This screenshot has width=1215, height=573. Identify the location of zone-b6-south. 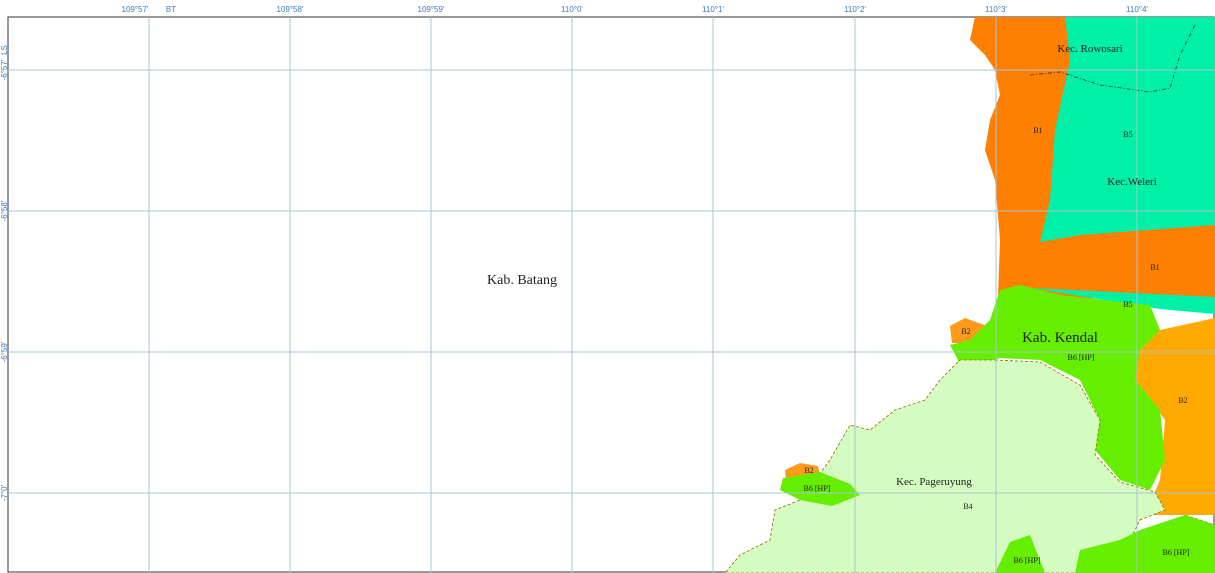
(1145, 544).